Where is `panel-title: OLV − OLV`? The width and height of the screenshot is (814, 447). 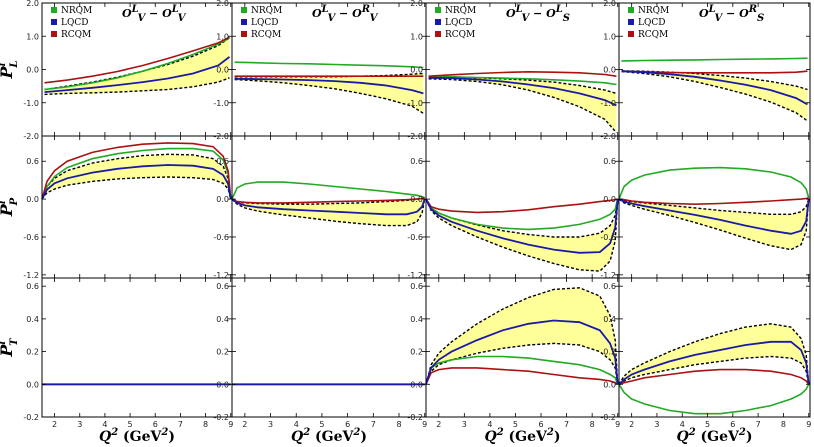
panel-title: OLV − OLV is located at coordinates (154, 14).